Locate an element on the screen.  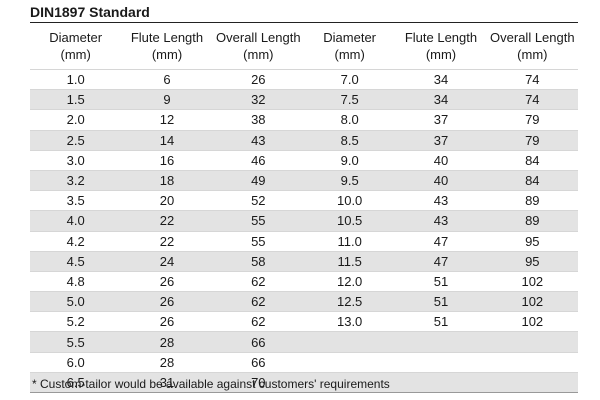
column-header: Diameter (mm) is located at coordinates (349, 46).